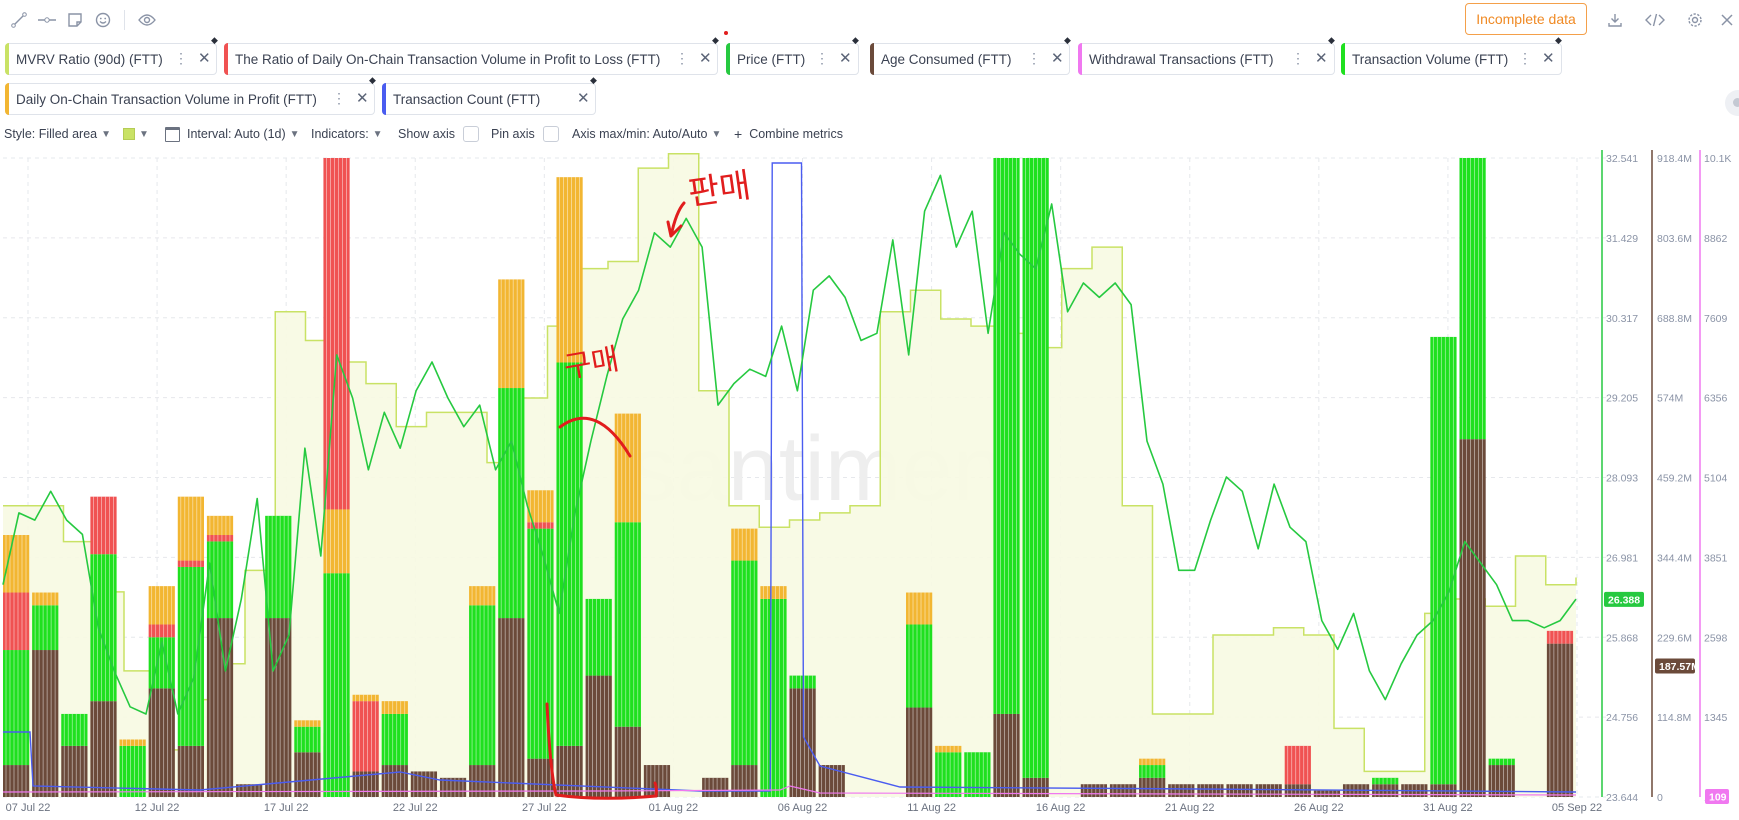  What do you see at coordinates (470, 134) in the screenshot?
I see `show-axis-checkbox` at bounding box center [470, 134].